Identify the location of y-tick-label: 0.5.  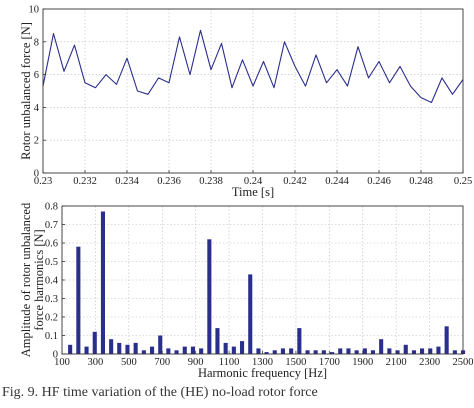
(51, 262).